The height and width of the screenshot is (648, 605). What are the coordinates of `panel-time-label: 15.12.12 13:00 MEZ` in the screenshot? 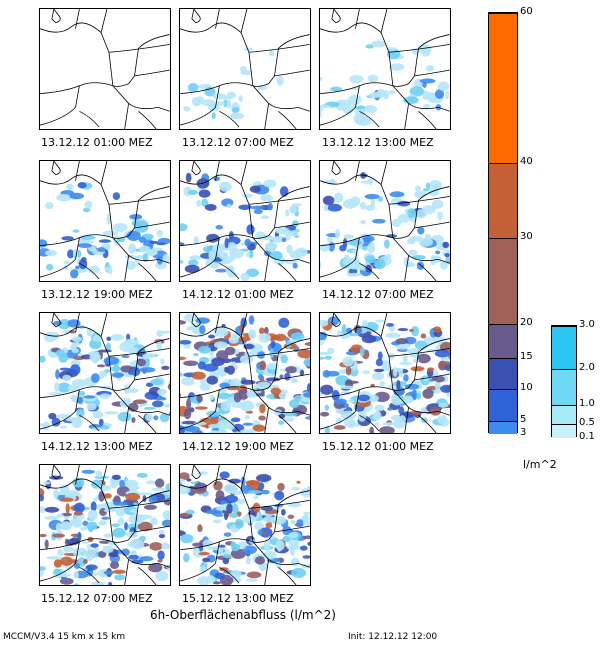 It's located at (238, 598).